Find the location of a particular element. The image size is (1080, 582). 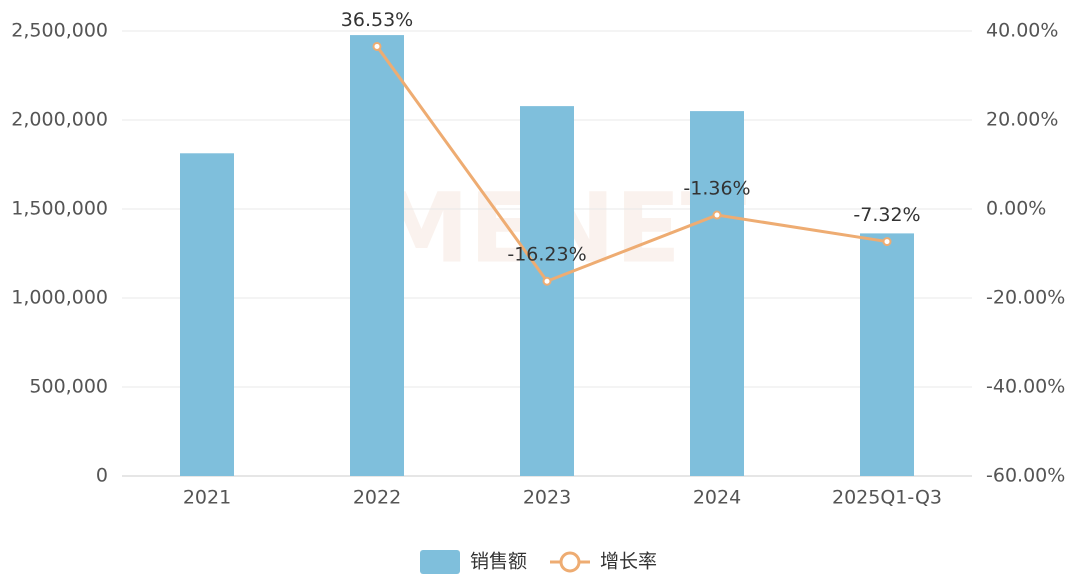

x-tick-label: 2023 is located at coordinates (547, 498).